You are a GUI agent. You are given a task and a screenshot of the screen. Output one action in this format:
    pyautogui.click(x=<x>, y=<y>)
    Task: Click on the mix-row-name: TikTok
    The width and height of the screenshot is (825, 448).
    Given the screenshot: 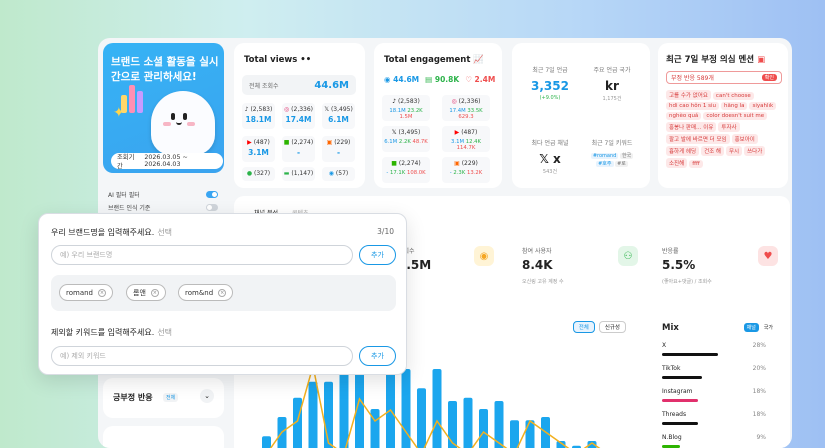 What is the action you would take?
    pyautogui.click(x=671, y=368)
    